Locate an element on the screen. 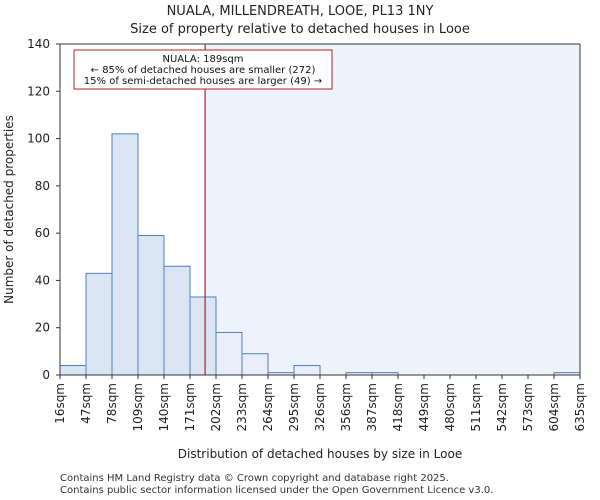 The height and width of the screenshot is (500, 600). x-tick-label: 573sqm is located at coordinates (528, 407).